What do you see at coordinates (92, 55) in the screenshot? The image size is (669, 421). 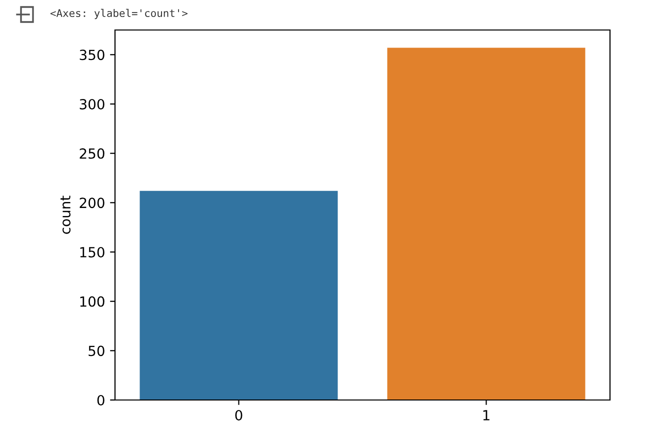 I see `y-tick-label: 350` at bounding box center [92, 55].